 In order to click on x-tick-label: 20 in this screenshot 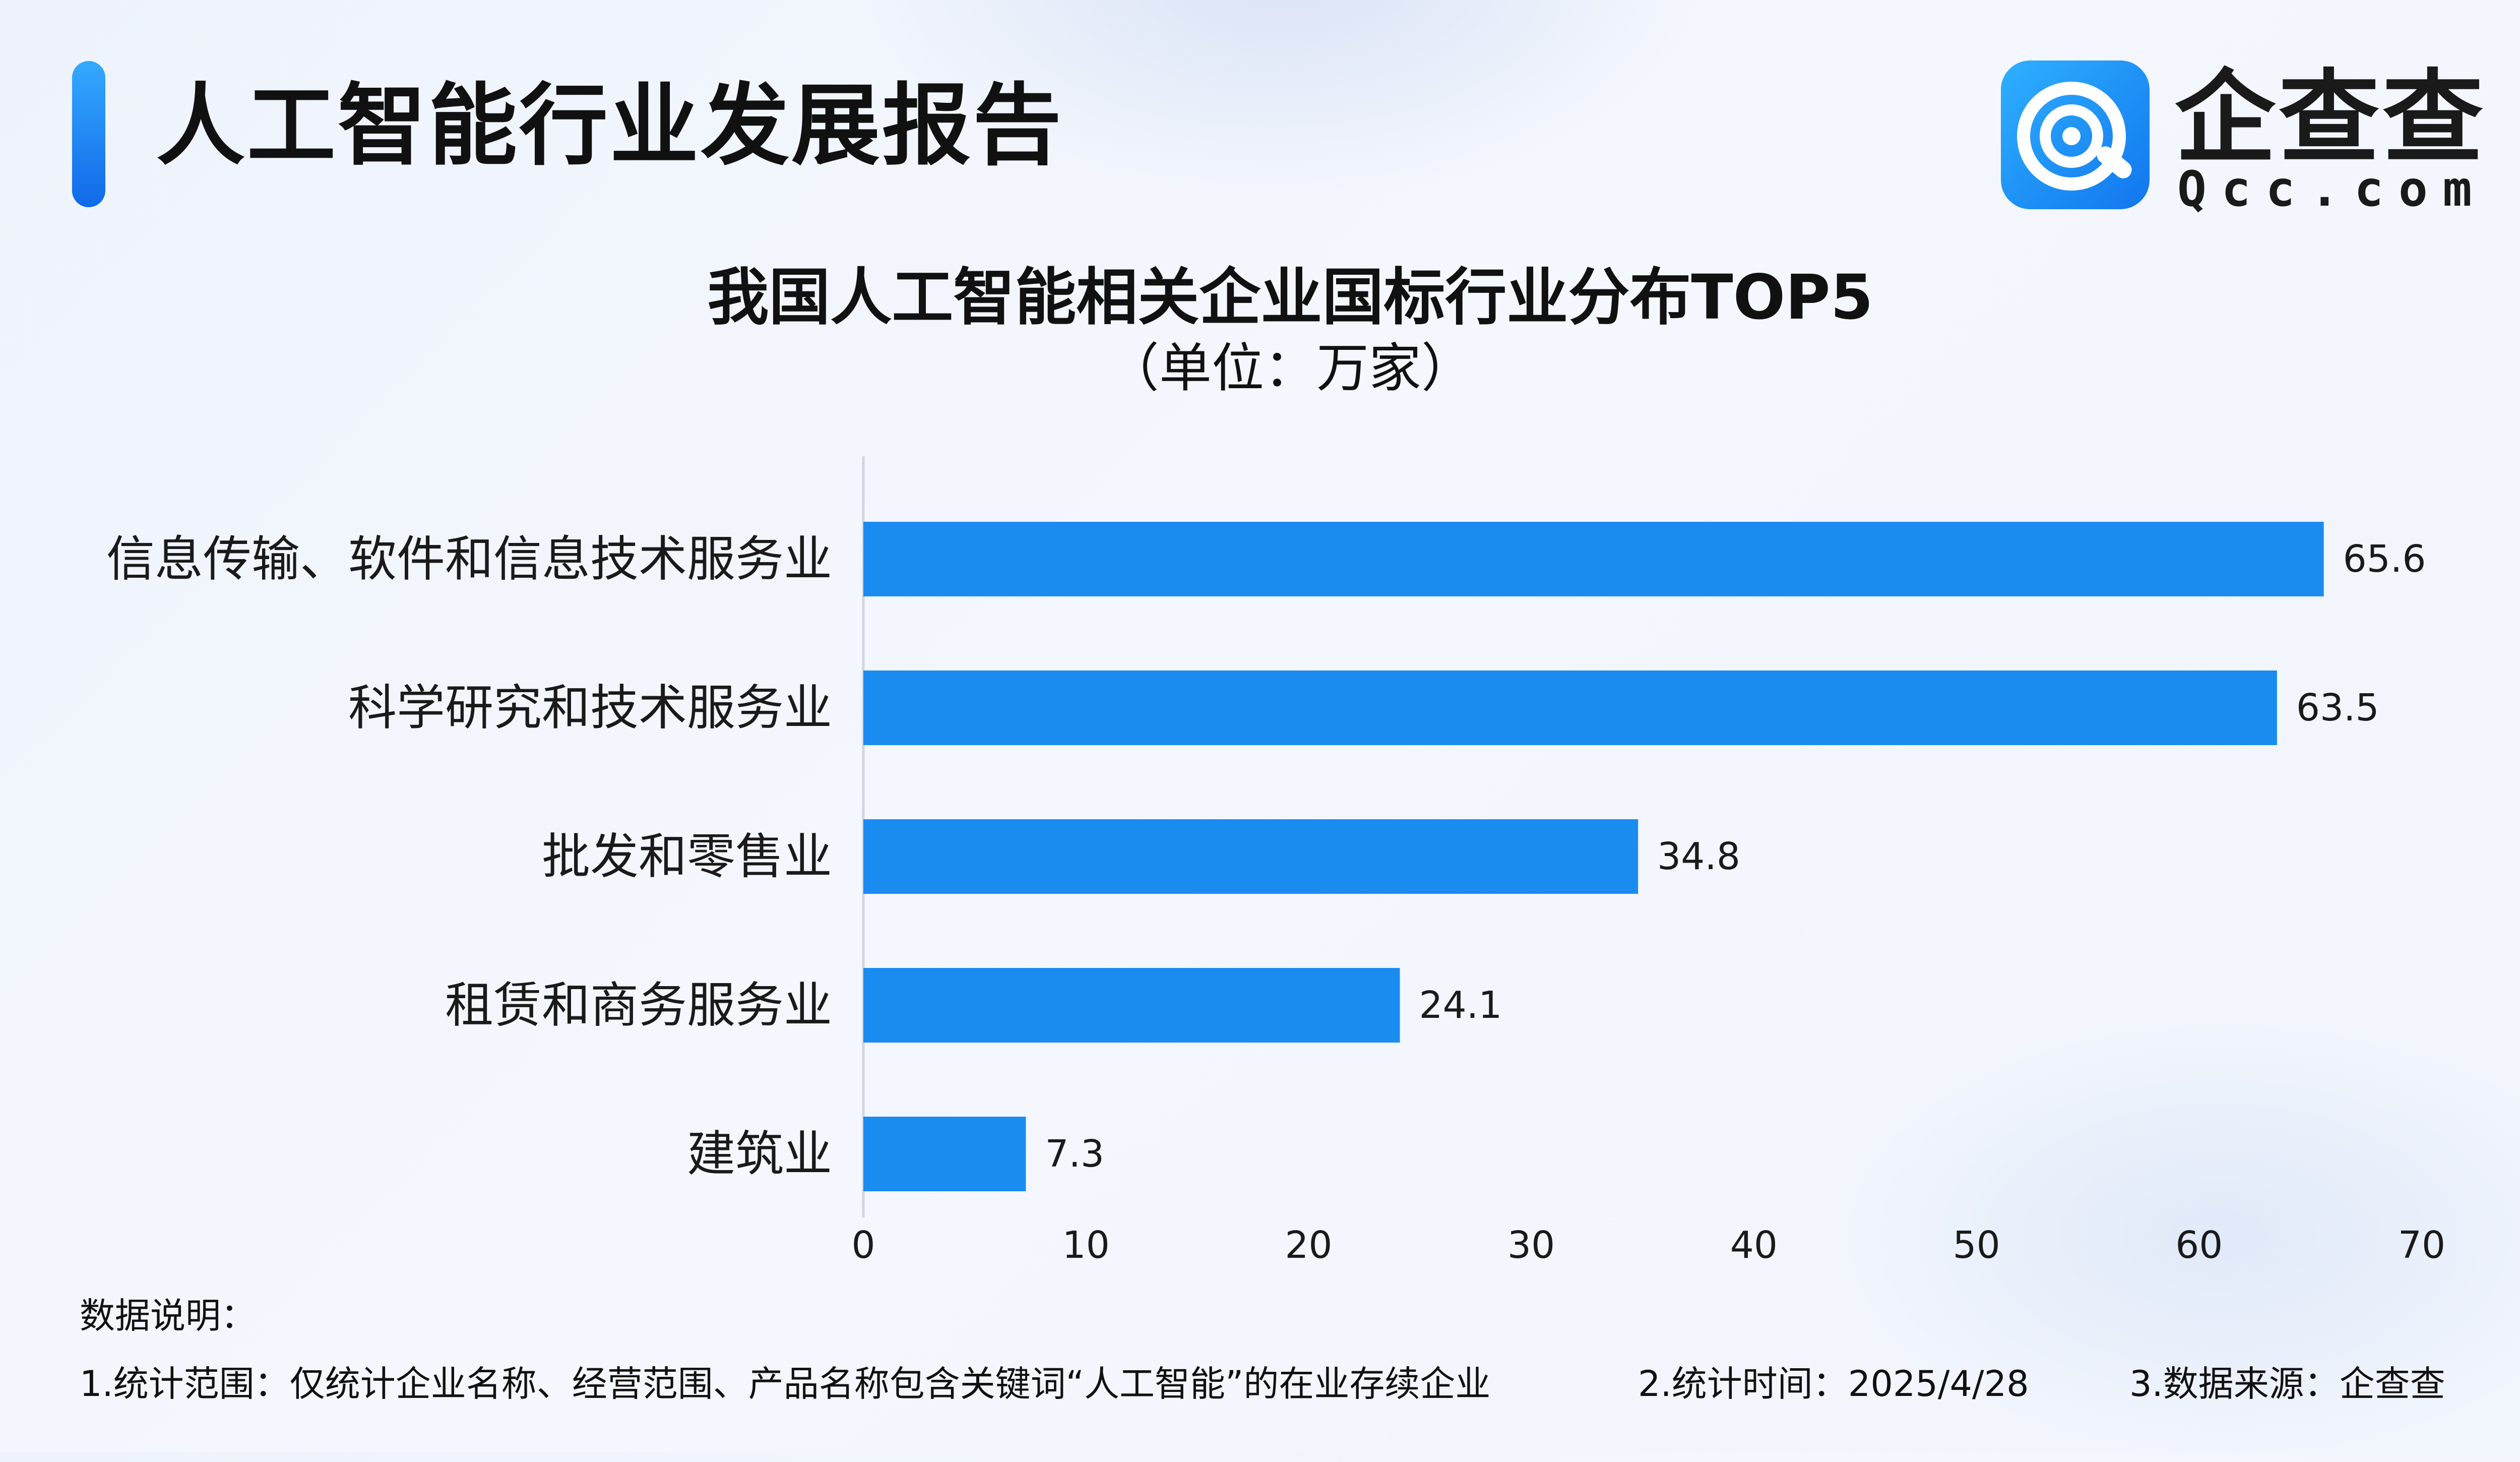, I will do `click(1309, 1245)`.